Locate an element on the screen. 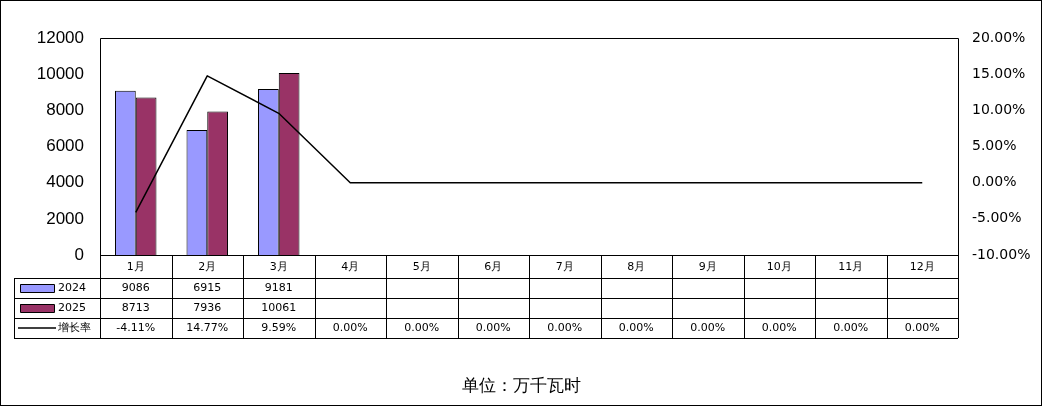 The height and width of the screenshot is (406, 1042). y2-tick-label: 15.00% is located at coordinates (999, 72).